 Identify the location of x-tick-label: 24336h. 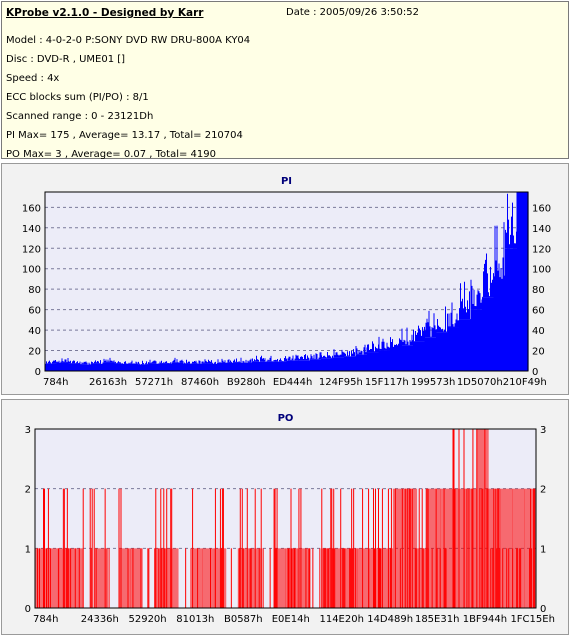
(100, 619).